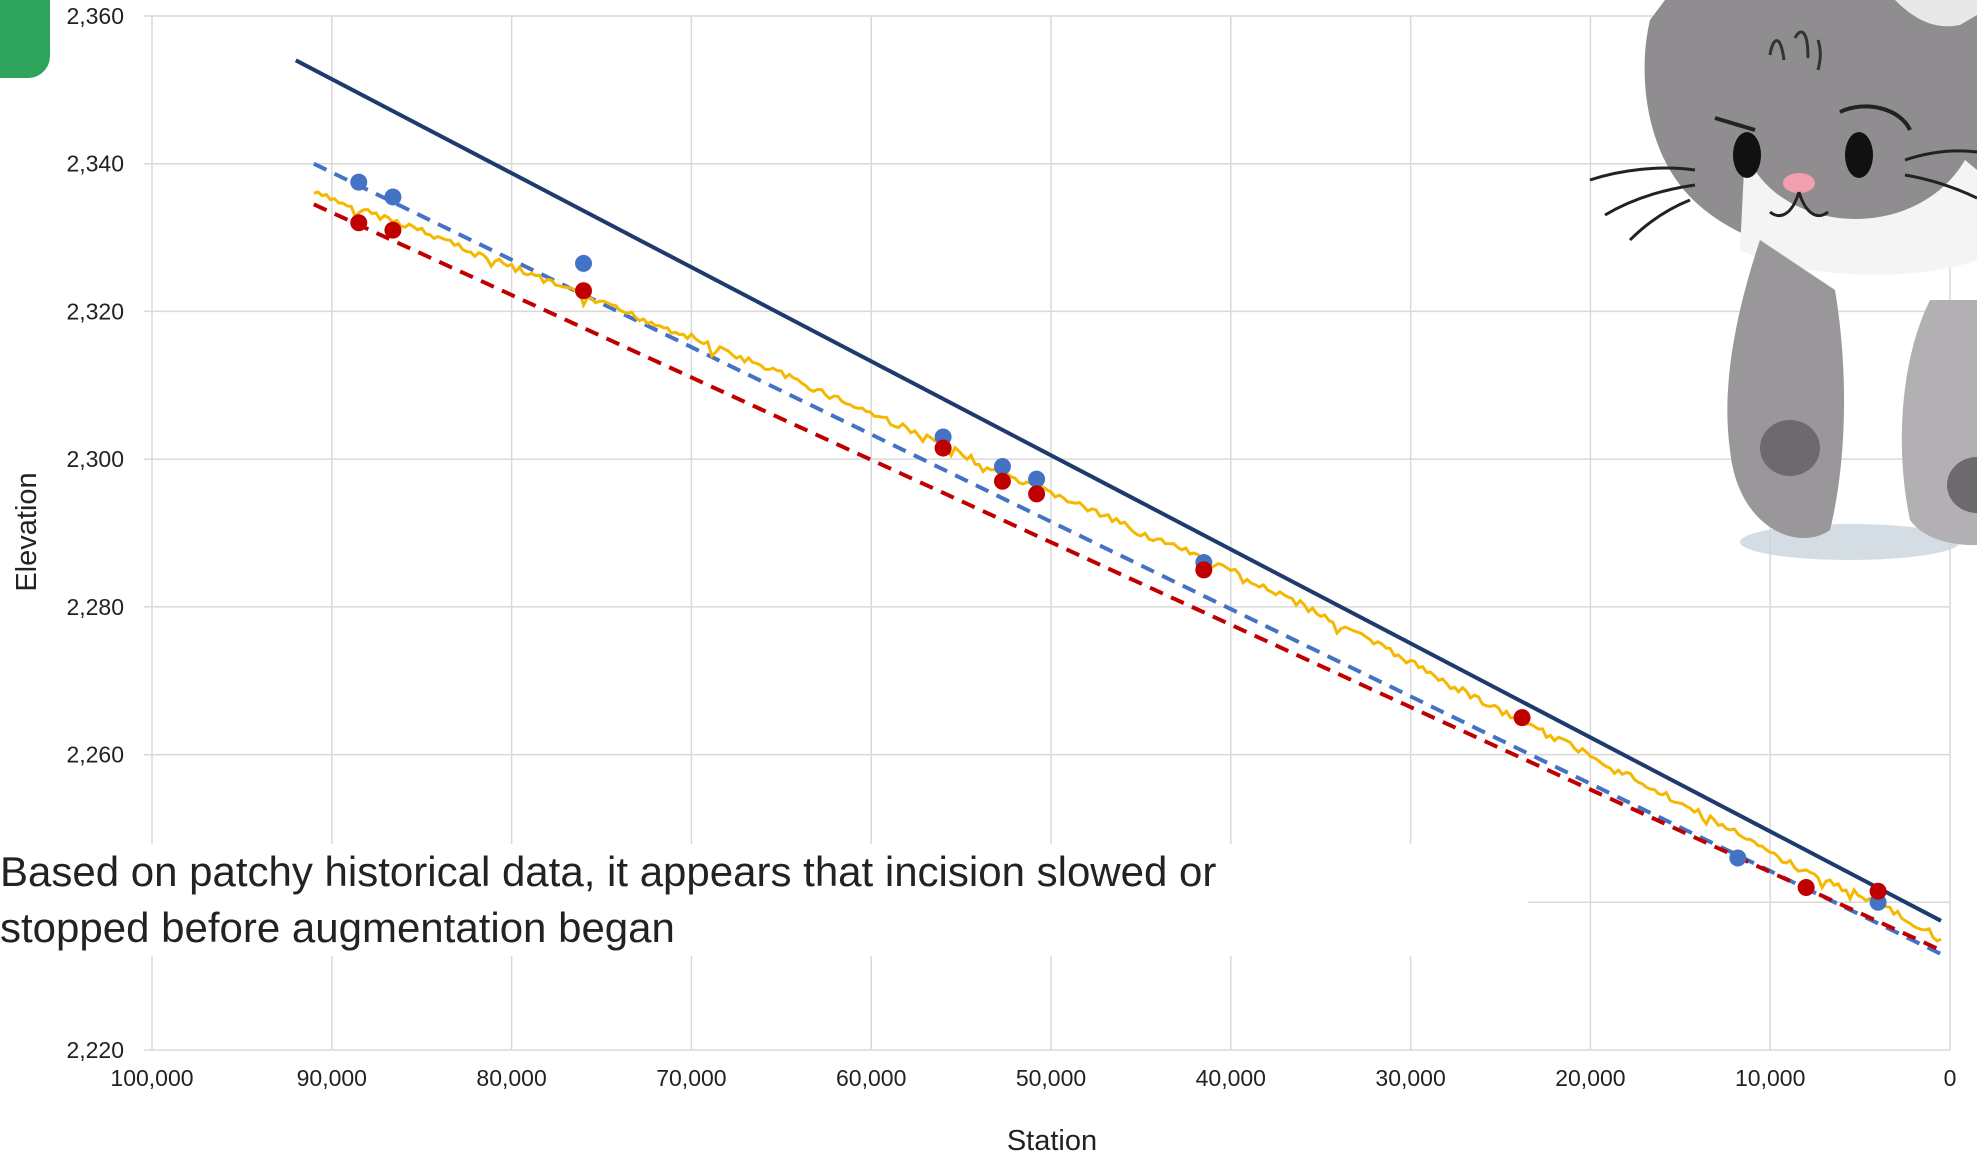  What do you see at coordinates (151, 1078) in the screenshot?
I see `x-tick-label: 100,000` at bounding box center [151, 1078].